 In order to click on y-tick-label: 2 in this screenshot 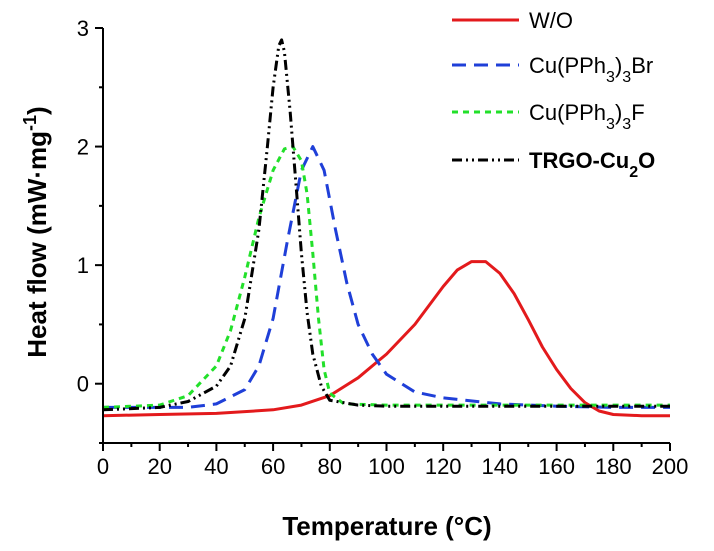, I will do `click(83, 147)`.